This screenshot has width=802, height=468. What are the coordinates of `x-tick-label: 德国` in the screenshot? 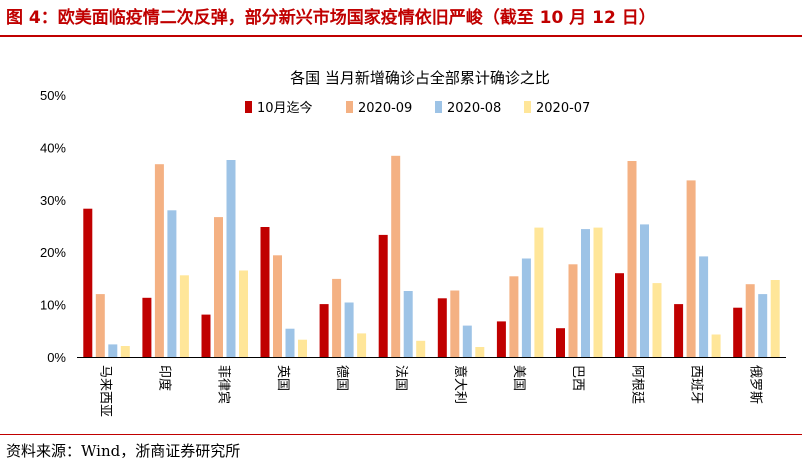 It's located at (341, 378).